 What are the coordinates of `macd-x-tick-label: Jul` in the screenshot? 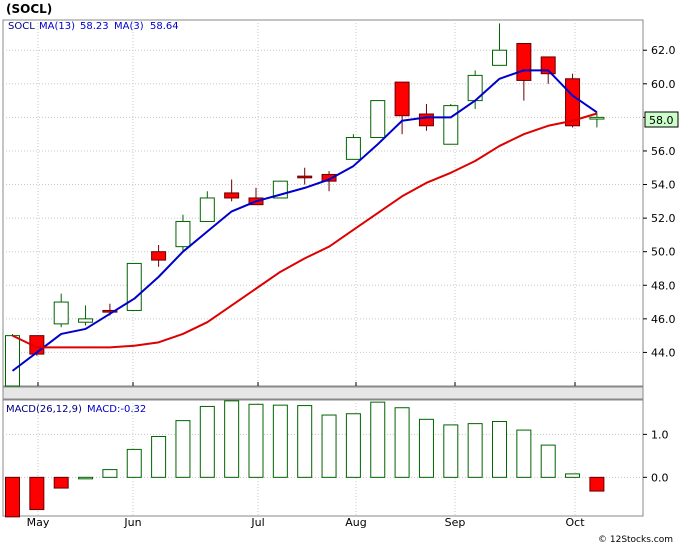 It's located at (257, 522).